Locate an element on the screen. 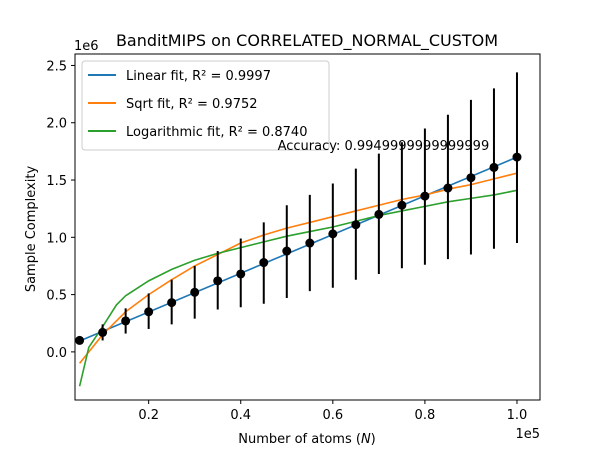 The image size is (600, 450). x-axis-label-close: ) is located at coordinates (373, 439).